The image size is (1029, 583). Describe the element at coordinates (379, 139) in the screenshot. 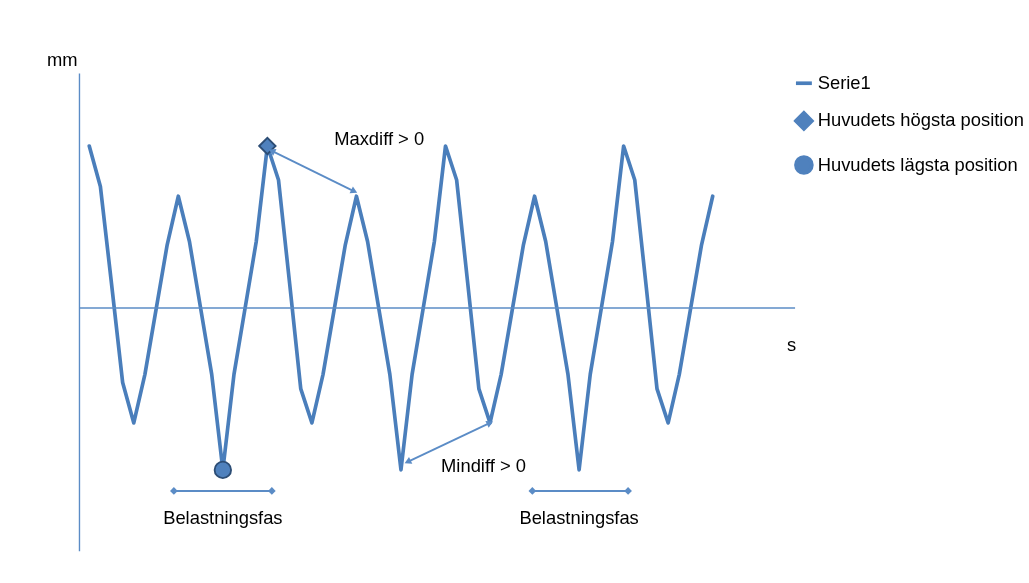

I see `annotation: Maxdiff > 0` at that location.